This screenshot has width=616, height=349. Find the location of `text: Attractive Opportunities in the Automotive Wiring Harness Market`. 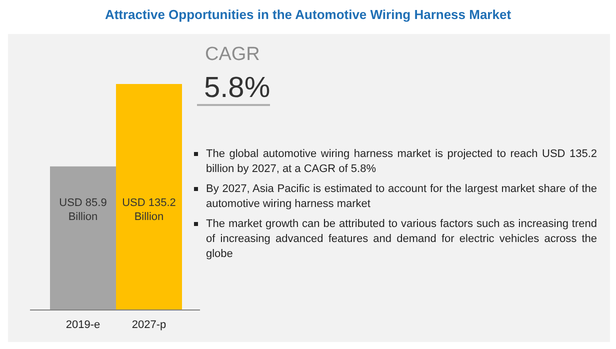

text: Attractive Opportunities in the Automotive Wiring Harness Market is located at coordinates (308, 14).